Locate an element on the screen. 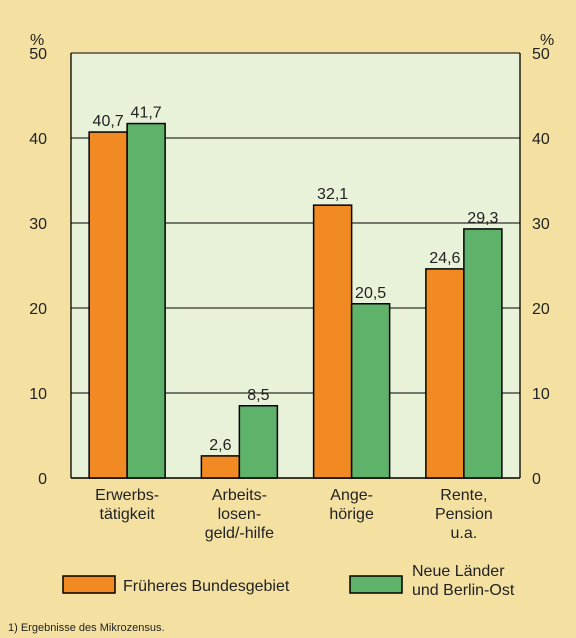 The image size is (576, 638). bar-s0-c3 is located at coordinates (445, 373).